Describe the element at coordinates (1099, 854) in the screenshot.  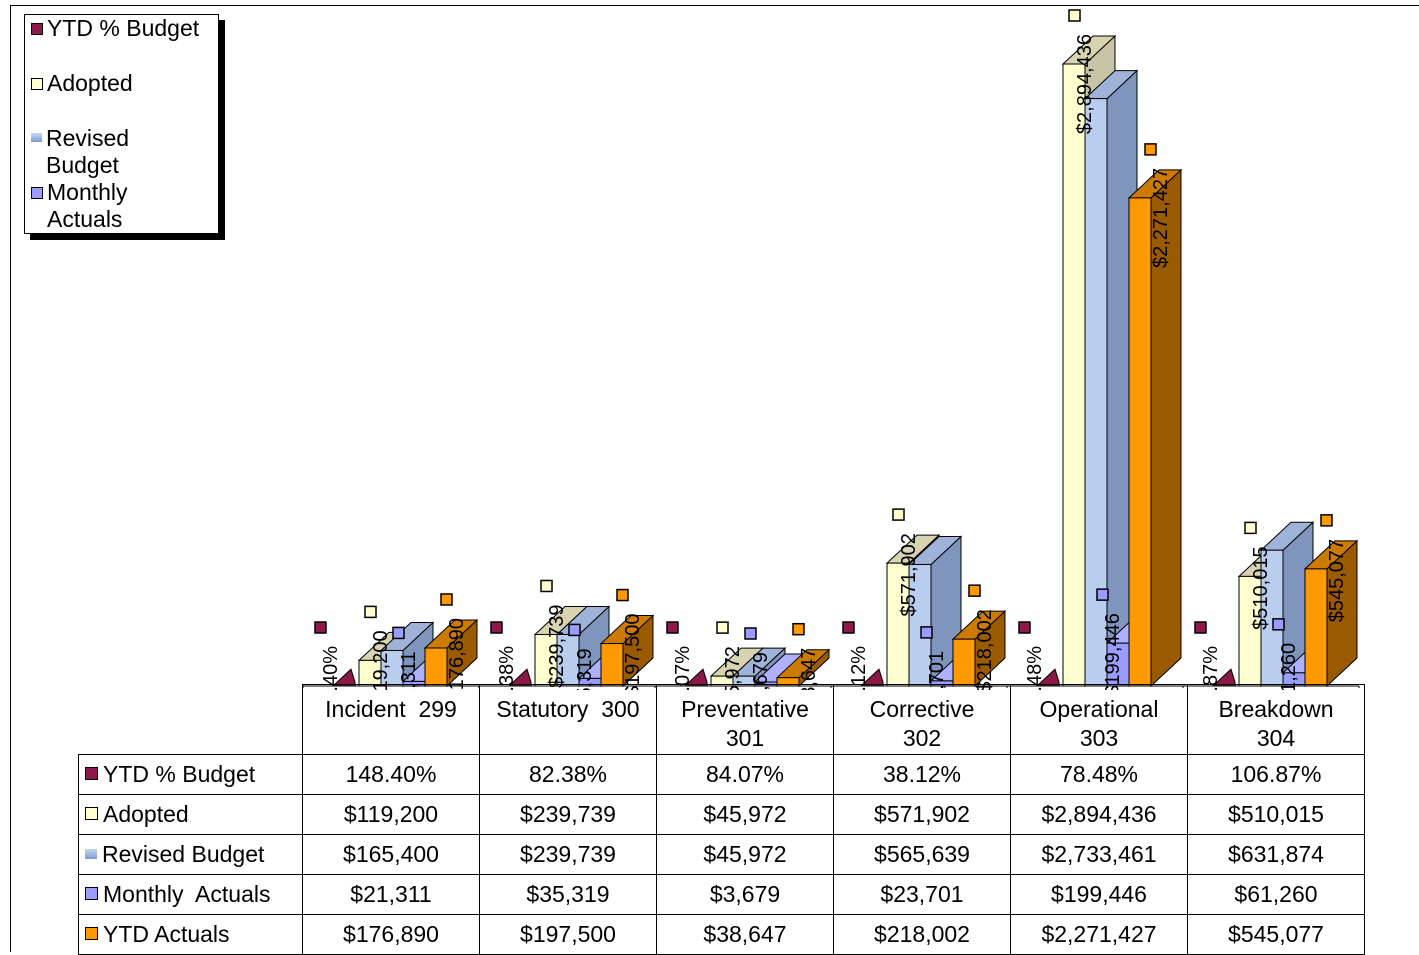
I see `table-cell: $2,733,461` at that location.